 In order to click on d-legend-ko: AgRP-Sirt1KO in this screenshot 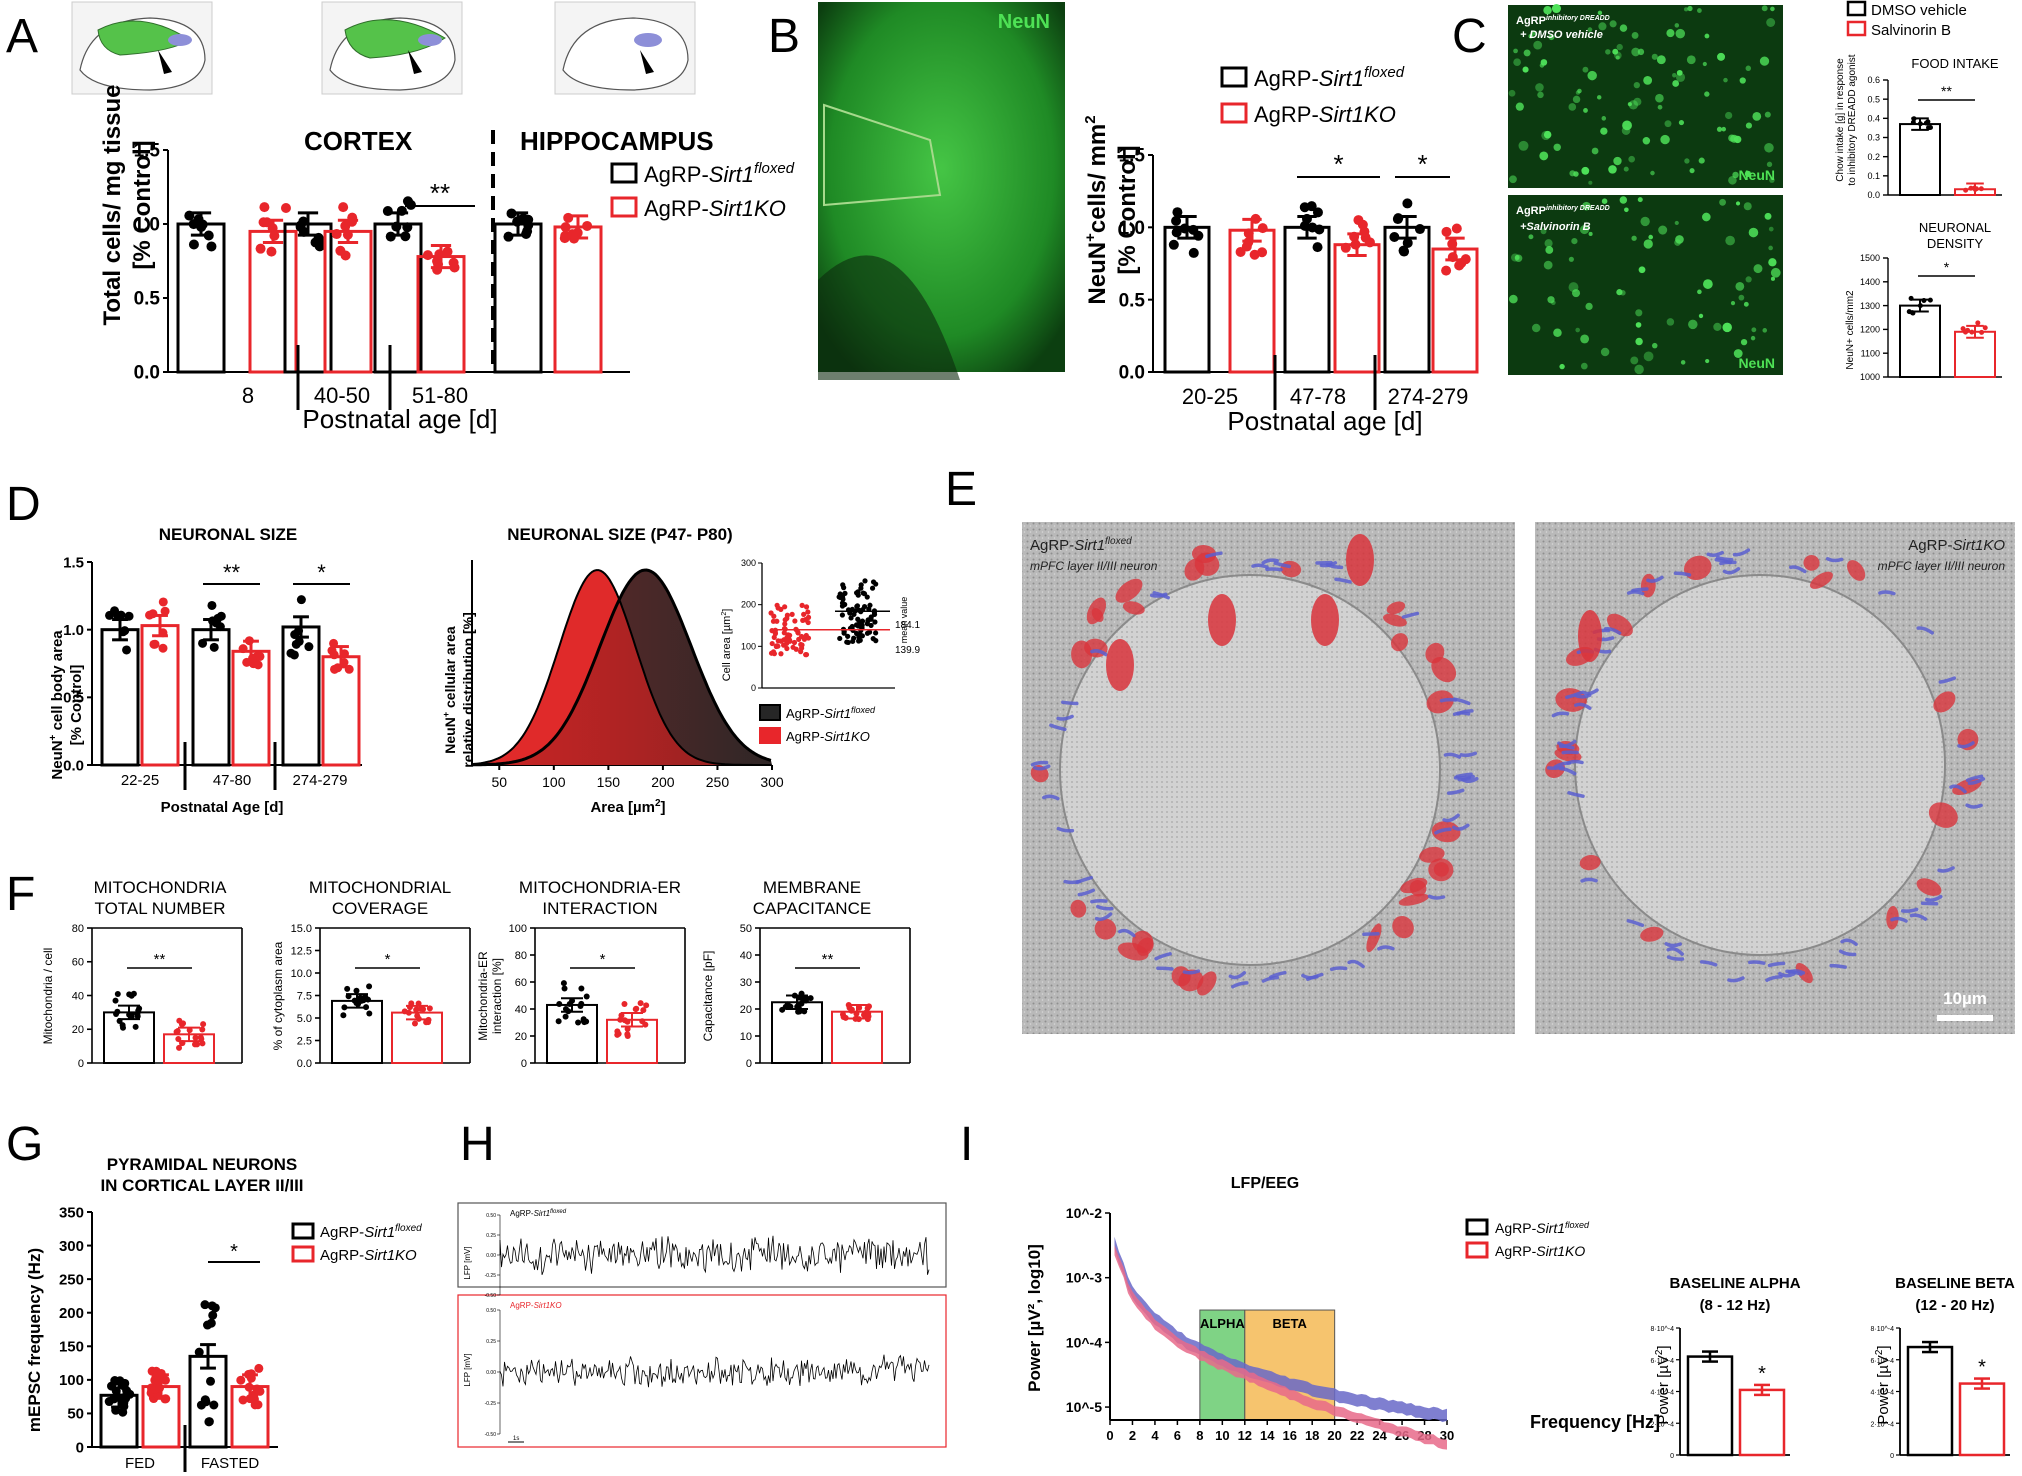, I will do `click(828, 736)`.